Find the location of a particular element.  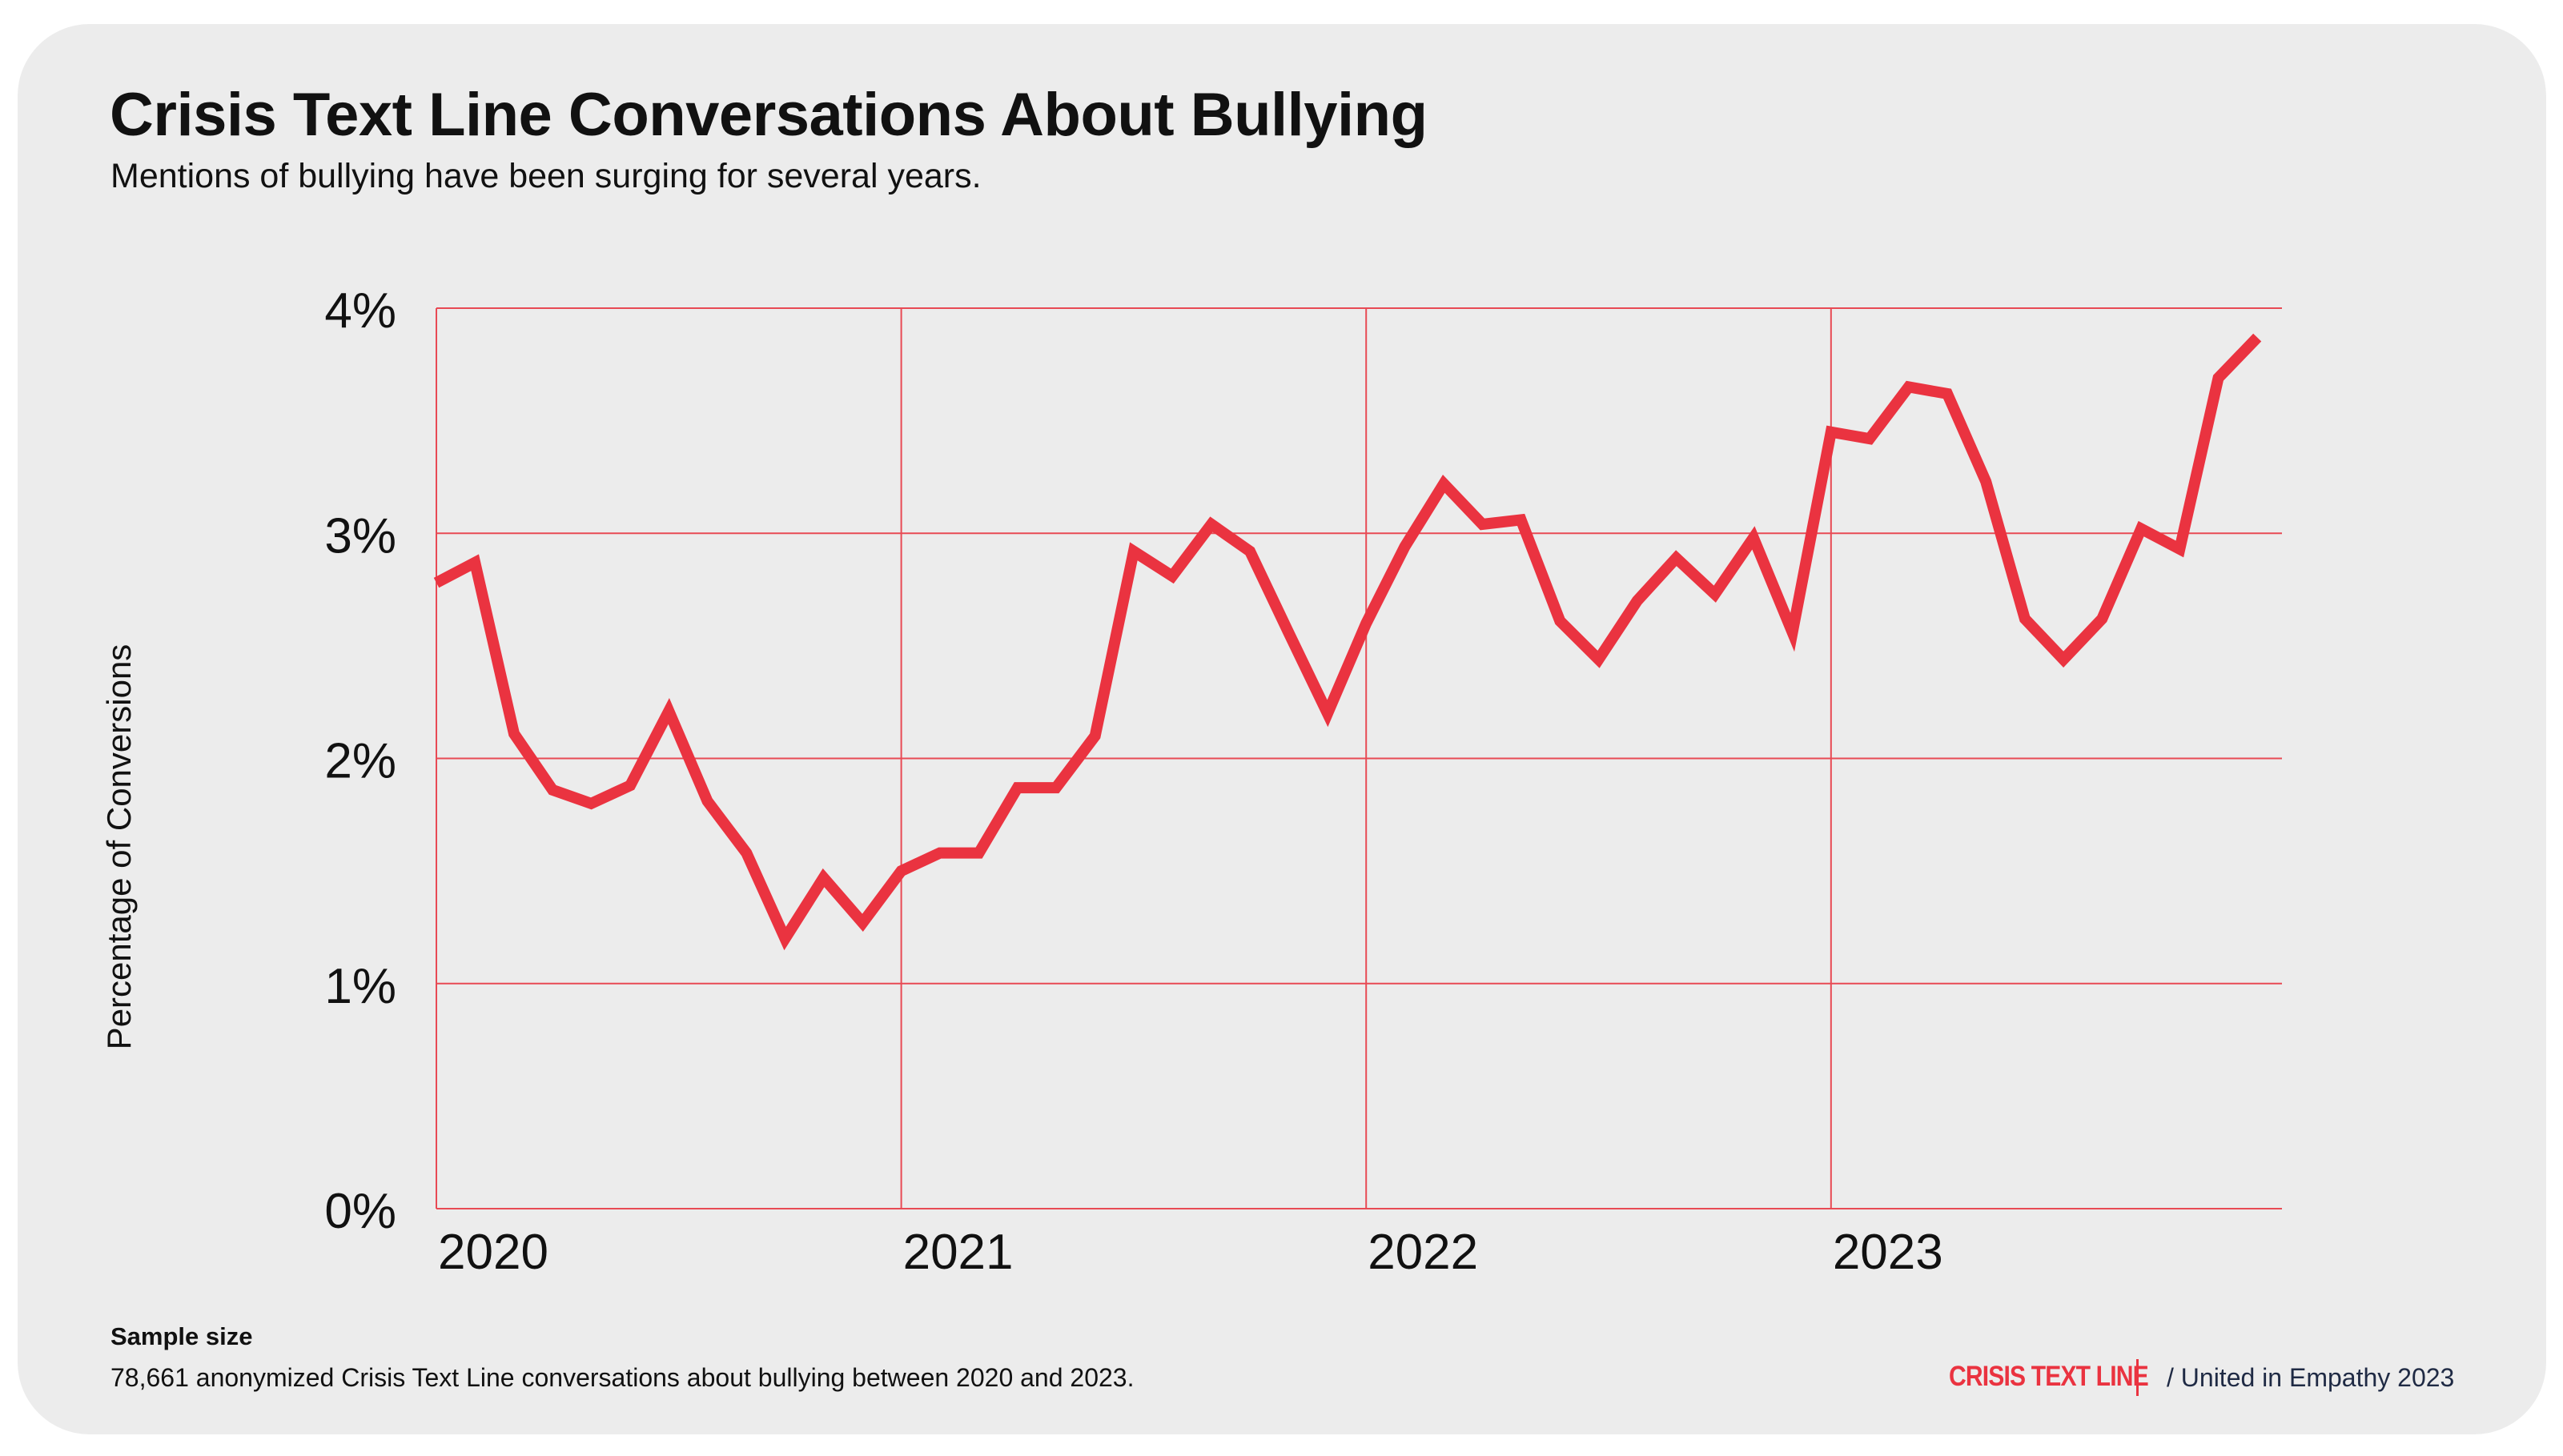

y-tick-label: 3% is located at coordinates (360, 536).